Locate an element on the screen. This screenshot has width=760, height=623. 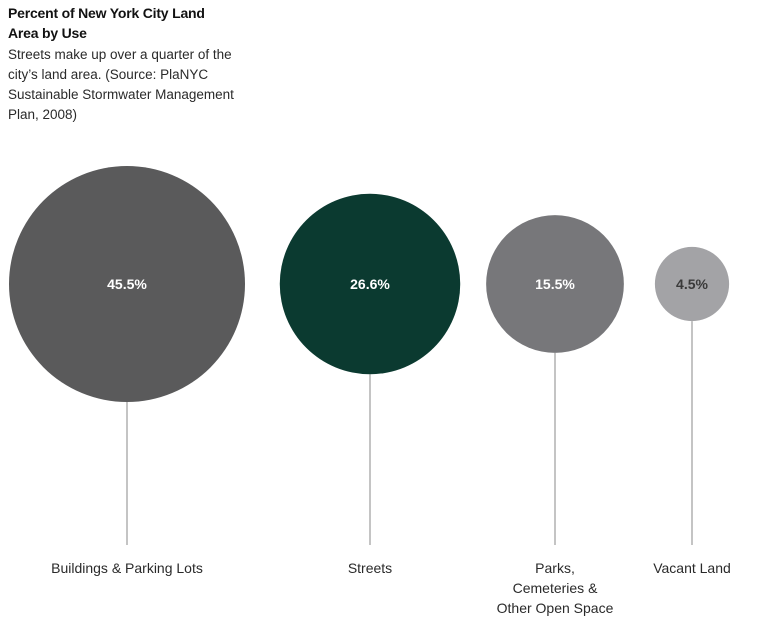
data-label-parks-cemeteries-other-open-space: 15.5% is located at coordinates (555, 284).